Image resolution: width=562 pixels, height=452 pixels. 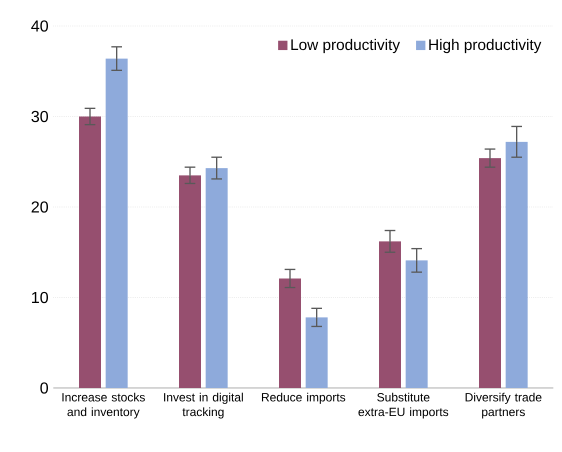 What do you see at coordinates (40, 298) in the screenshot?
I see `y-tick-label: 10` at bounding box center [40, 298].